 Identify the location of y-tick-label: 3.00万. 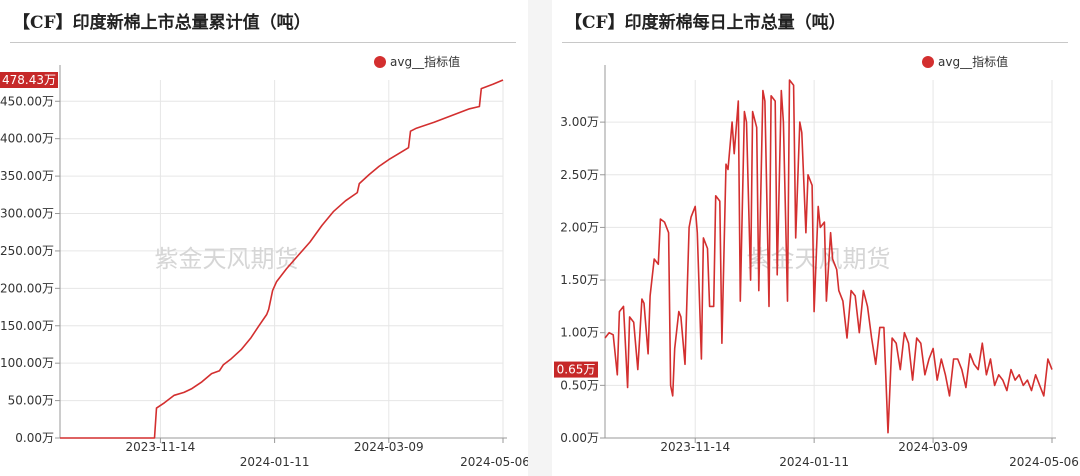
(579, 122).